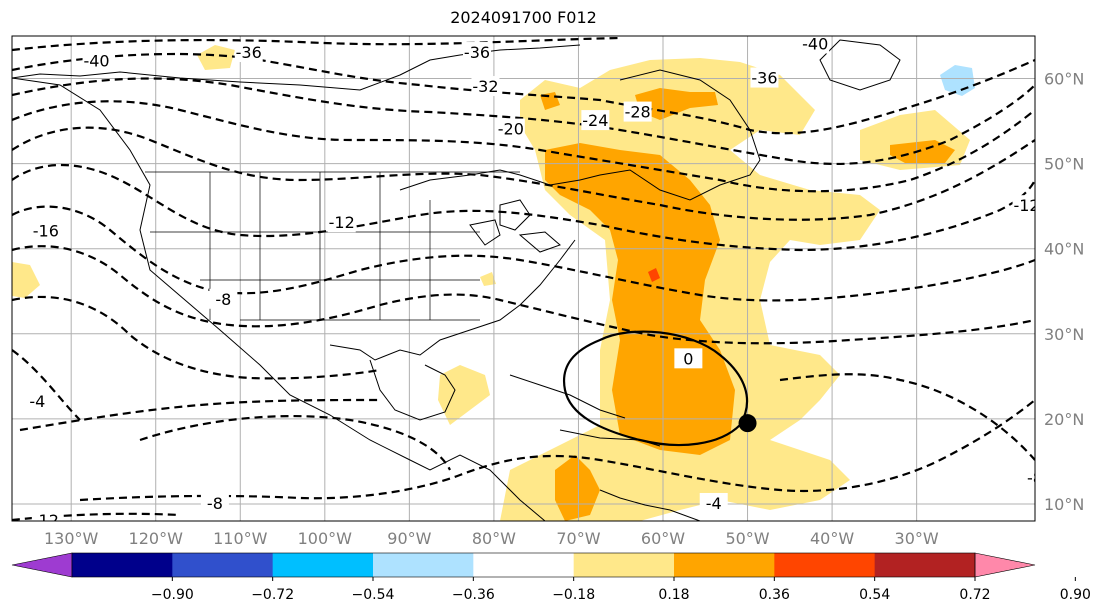 This screenshot has width=1105, height=615. I want to click on lon-tick-label: 80°W, so click(494, 538).